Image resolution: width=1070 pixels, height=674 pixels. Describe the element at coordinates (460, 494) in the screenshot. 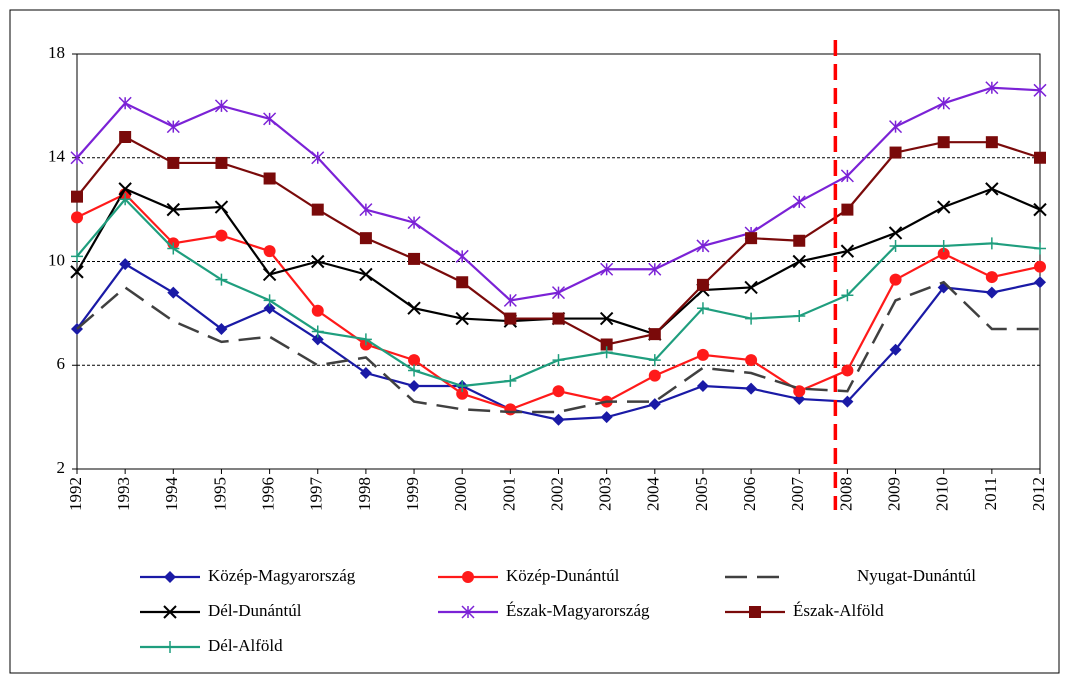

I see `x-tick-label: 2000` at that location.